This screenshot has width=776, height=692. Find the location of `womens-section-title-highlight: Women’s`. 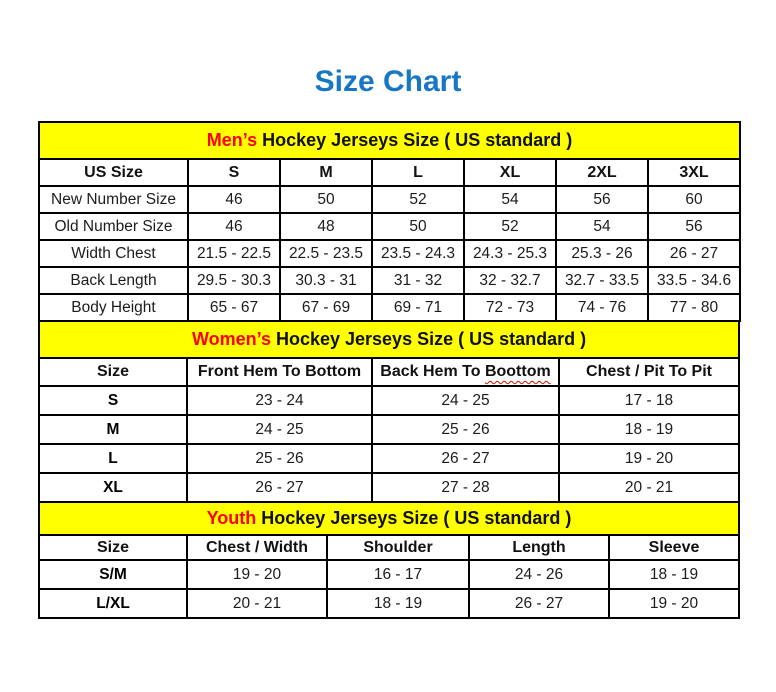

womens-section-title-highlight: Women’s is located at coordinates (231, 339).